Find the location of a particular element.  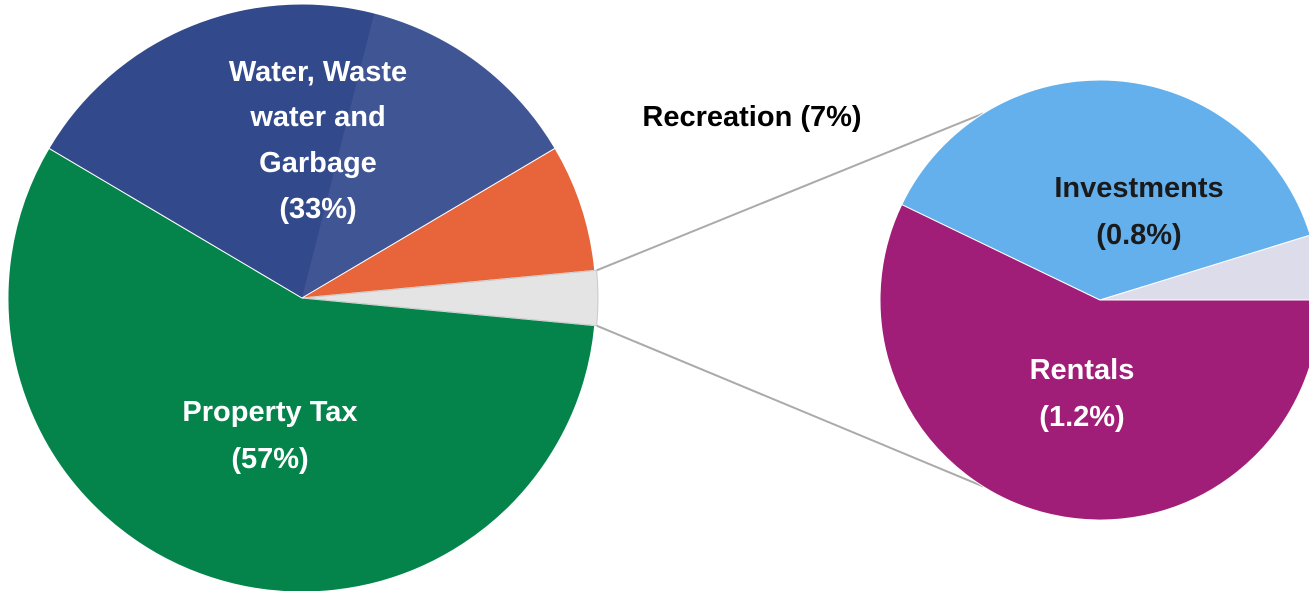

slice-investments is located at coordinates (1105, 190).